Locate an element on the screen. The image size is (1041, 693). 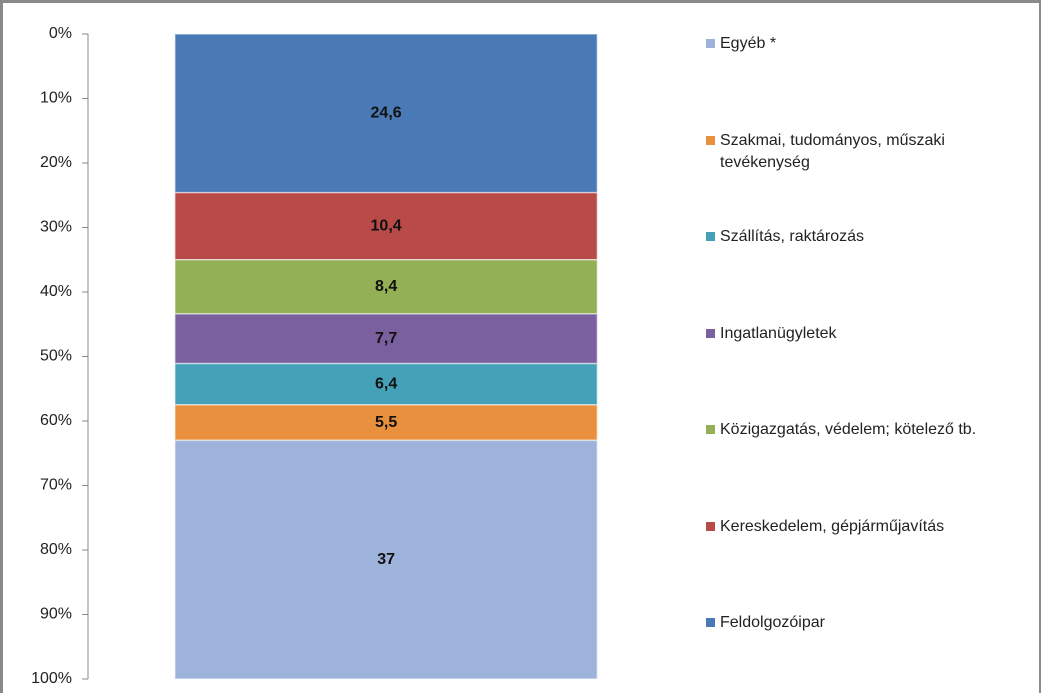
data-label: 8,4 is located at coordinates (386, 286).